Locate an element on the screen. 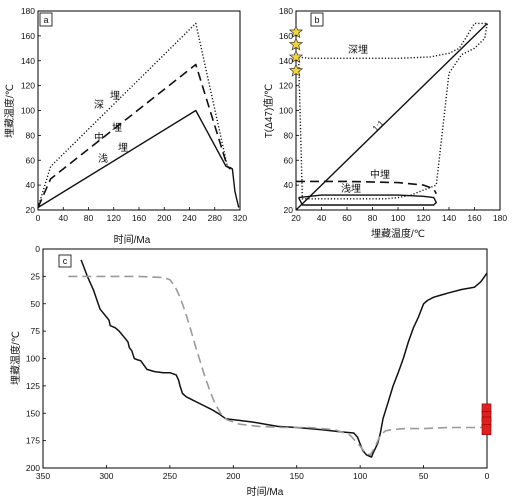 This screenshot has width=512, height=503. panel-a-y-axis-label: 埋藏温度/℃ is located at coordinates (9, 111).